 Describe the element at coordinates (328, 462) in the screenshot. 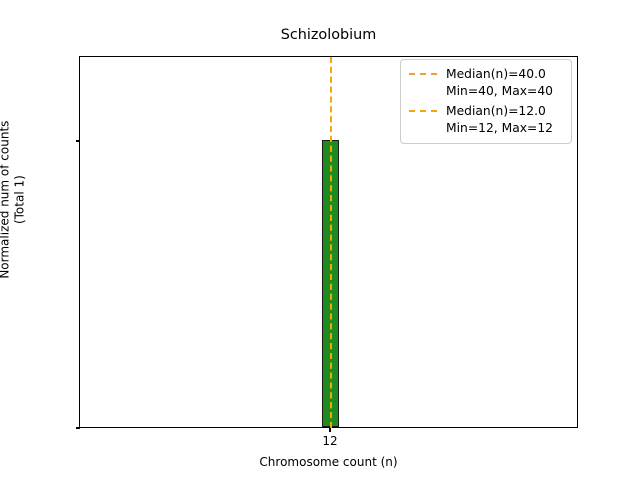

I see `x-axis-label: Chromosome count (n)` at that location.